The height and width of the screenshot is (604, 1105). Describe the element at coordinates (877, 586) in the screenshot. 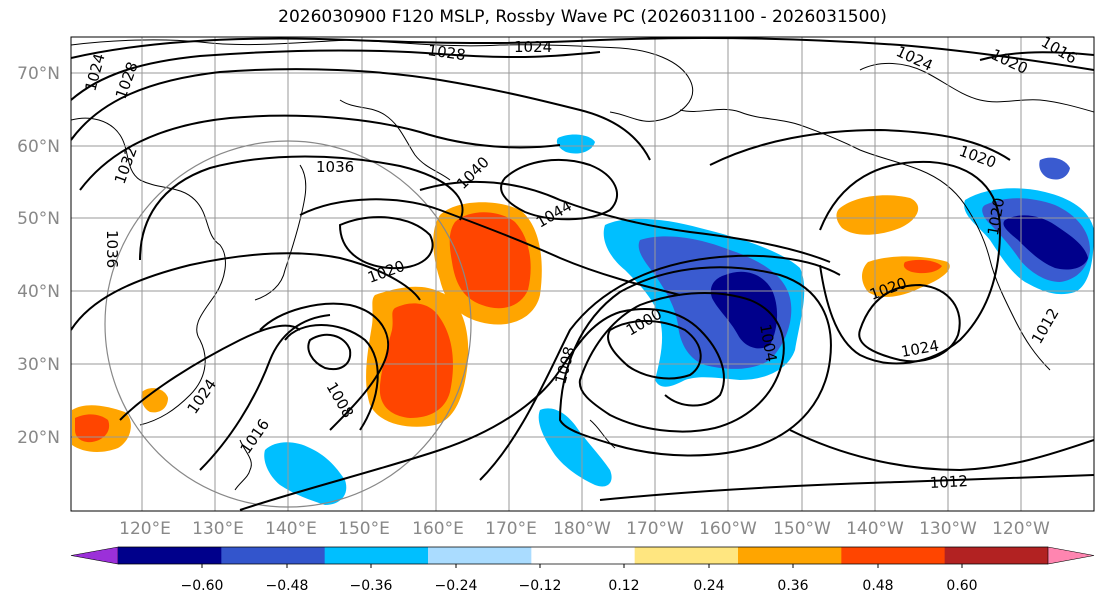

I see `colorbar-tick-label: 0.48` at that location.